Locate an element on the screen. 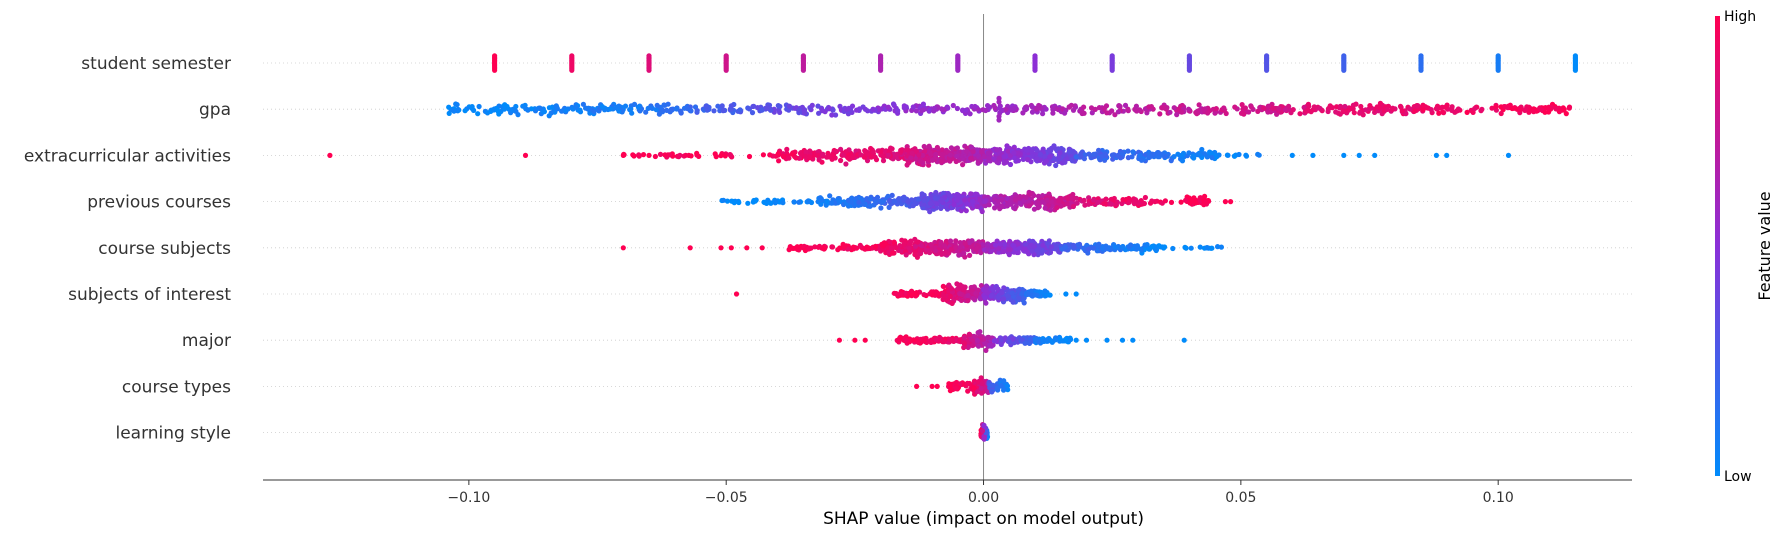 This screenshot has height=536, width=1785. colorbar-low-label: Low is located at coordinates (1738, 477).